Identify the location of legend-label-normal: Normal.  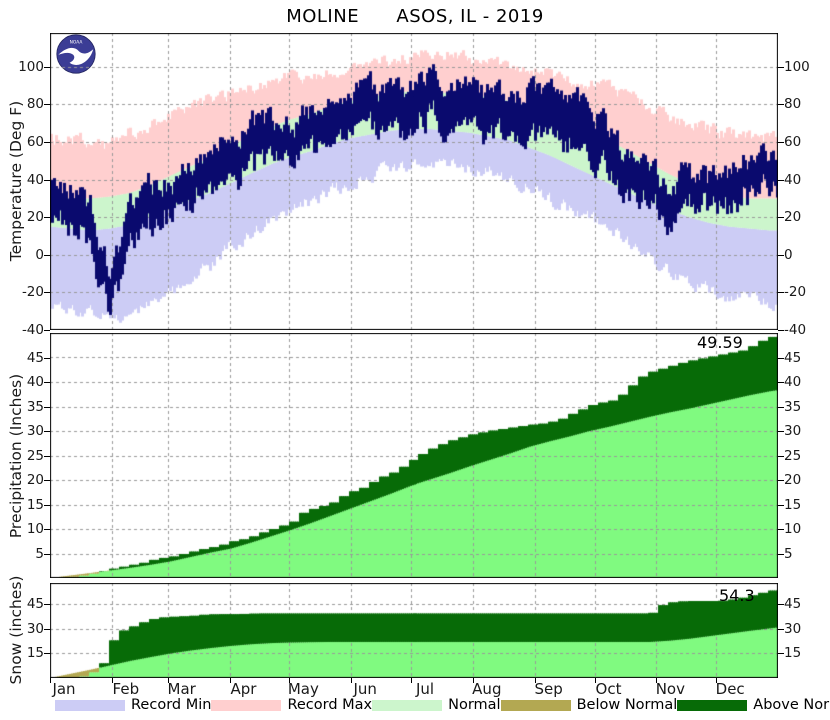
(474, 705).